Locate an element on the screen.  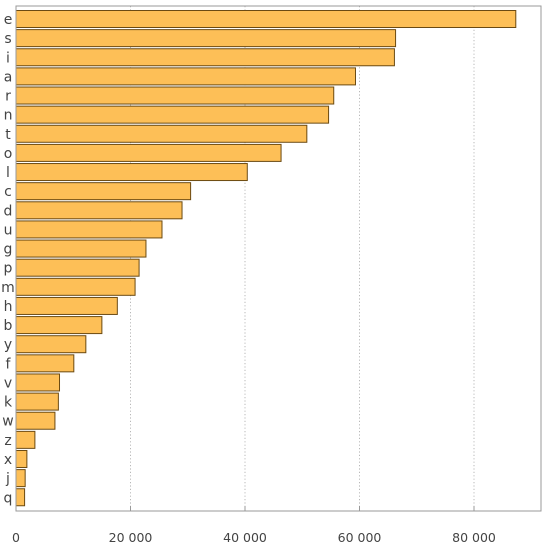
bar-a is located at coordinates (185, 76).